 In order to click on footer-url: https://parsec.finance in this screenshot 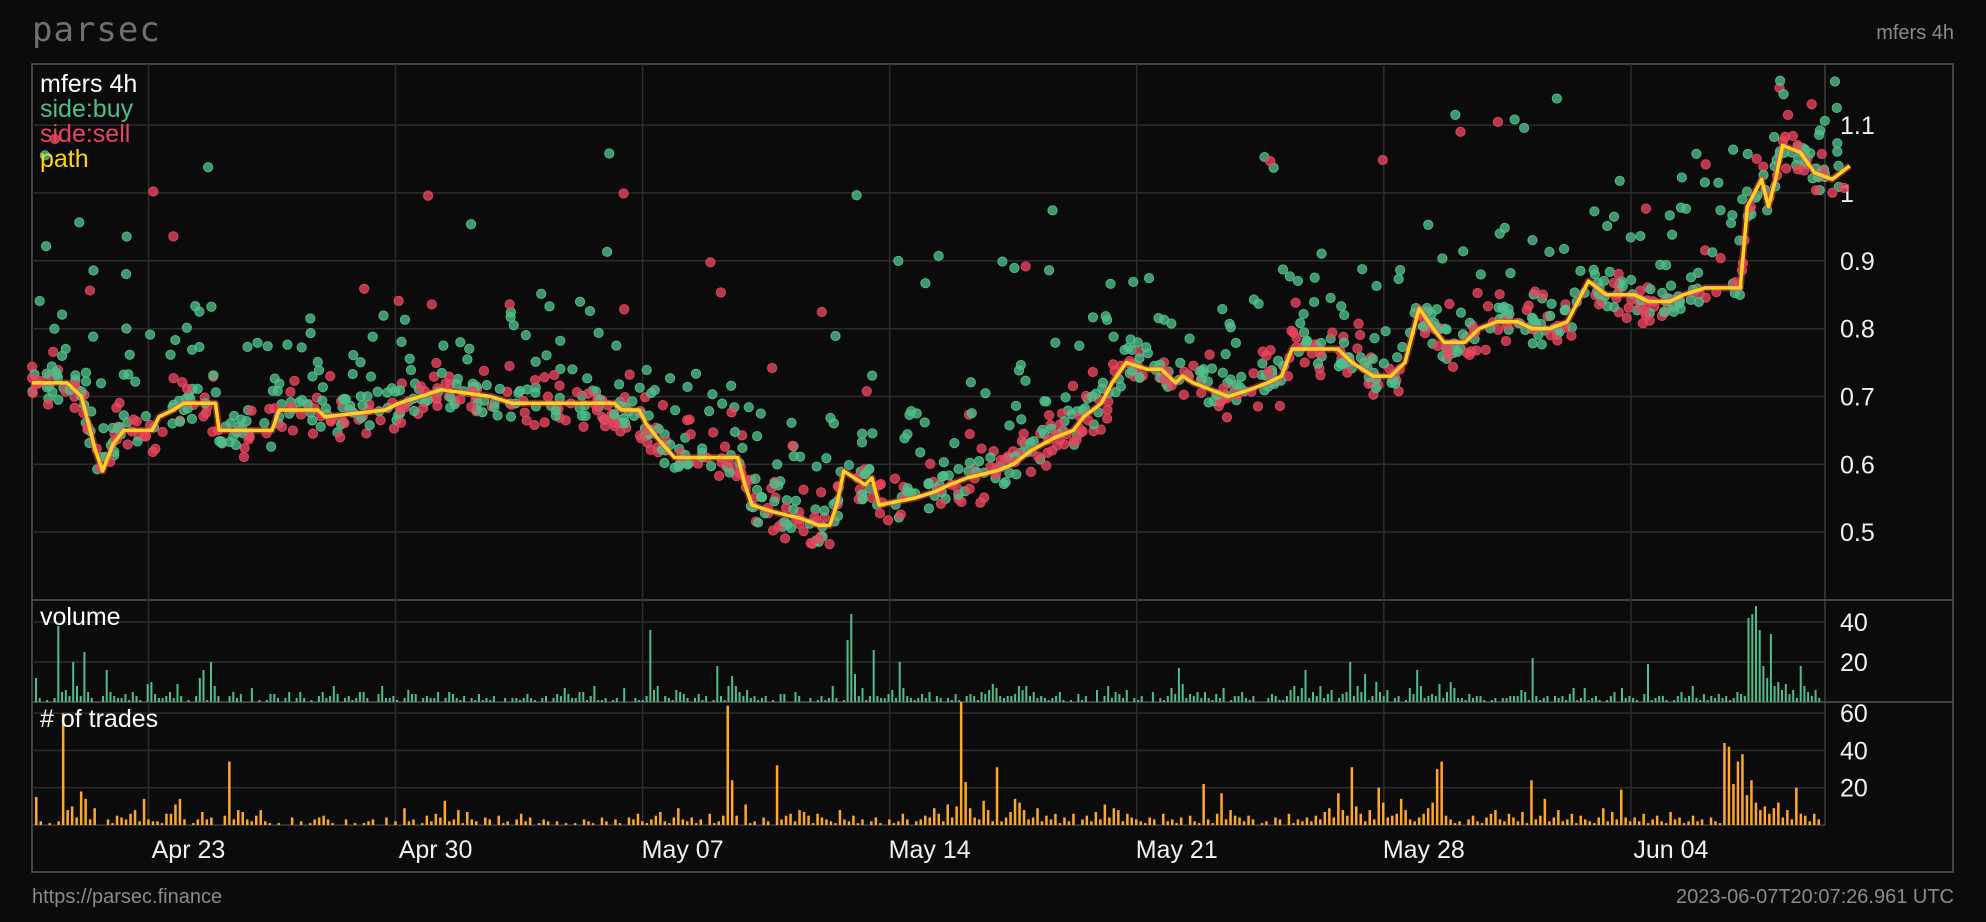, I will do `click(127, 897)`.